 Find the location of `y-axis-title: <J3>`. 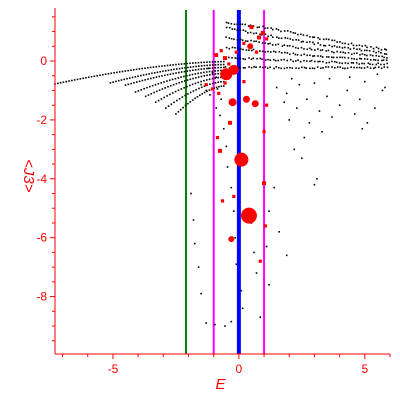

y-axis-title: <J3> is located at coordinates (28, 176).